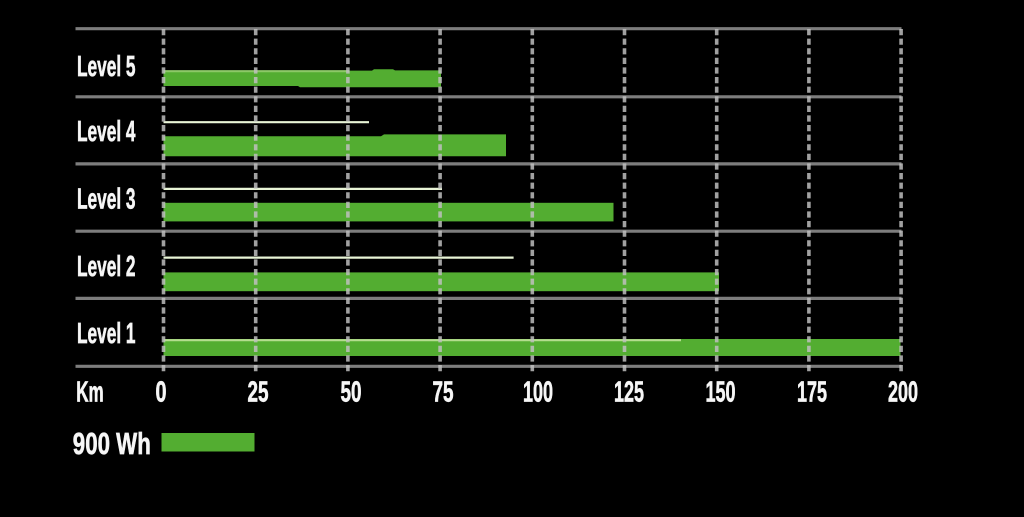 The image size is (1024, 517). What do you see at coordinates (351, 392) in the screenshot?
I see `svg-text: 50` at bounding box center [351, 392].